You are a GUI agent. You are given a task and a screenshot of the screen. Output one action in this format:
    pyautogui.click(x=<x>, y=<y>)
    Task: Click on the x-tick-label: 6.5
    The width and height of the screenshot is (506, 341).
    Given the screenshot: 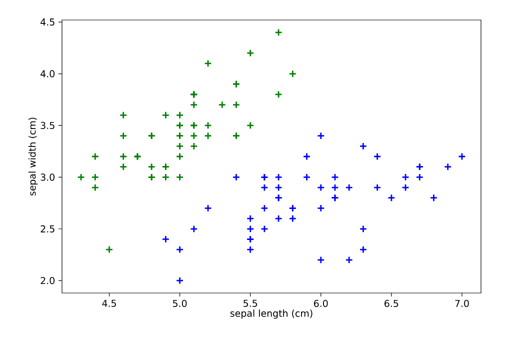 What is the action you would take?
    pyautogui.click(x=391, y=304)
    